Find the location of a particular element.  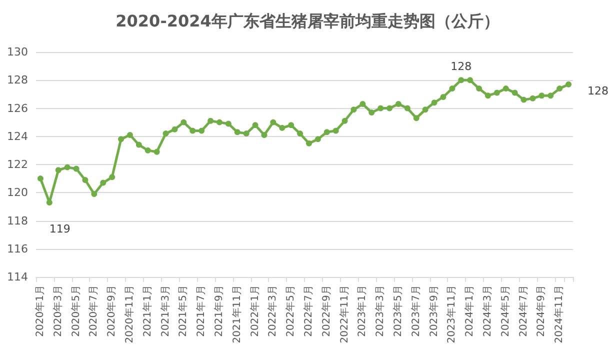

y-tick-label: 126 is located at coordinates (17, 108).